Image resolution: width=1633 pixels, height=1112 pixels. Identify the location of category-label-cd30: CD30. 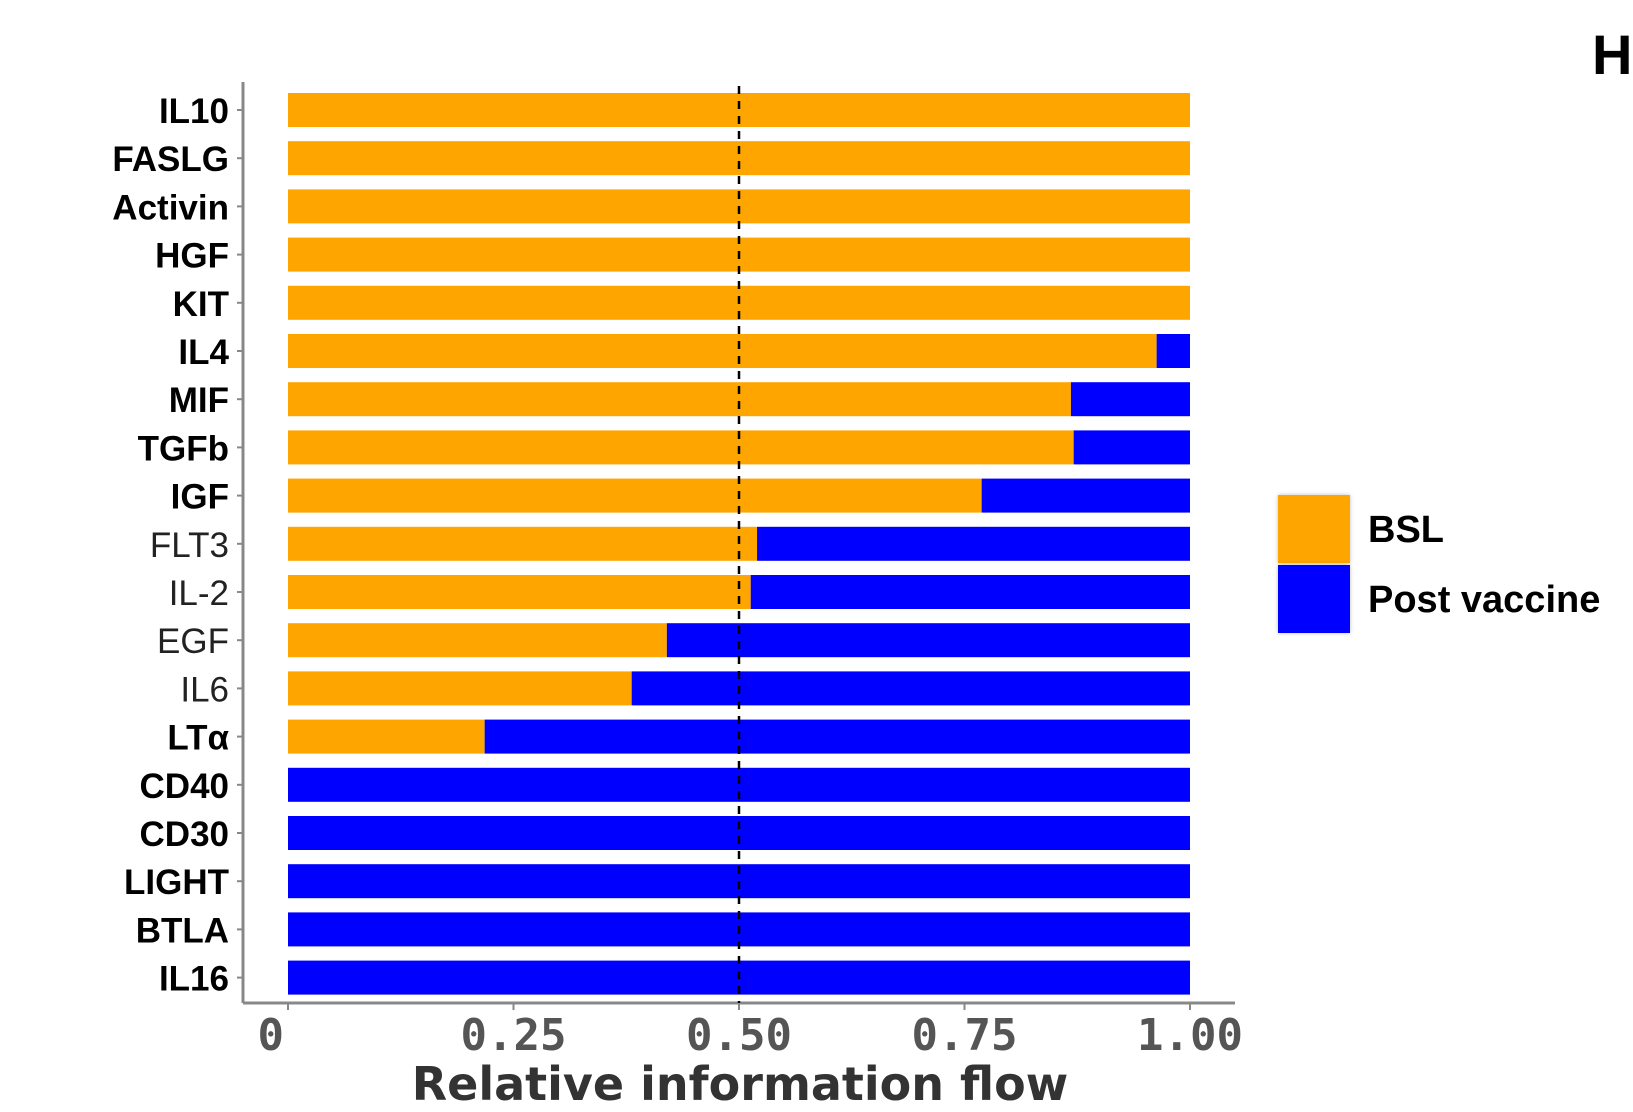
(184, 834).